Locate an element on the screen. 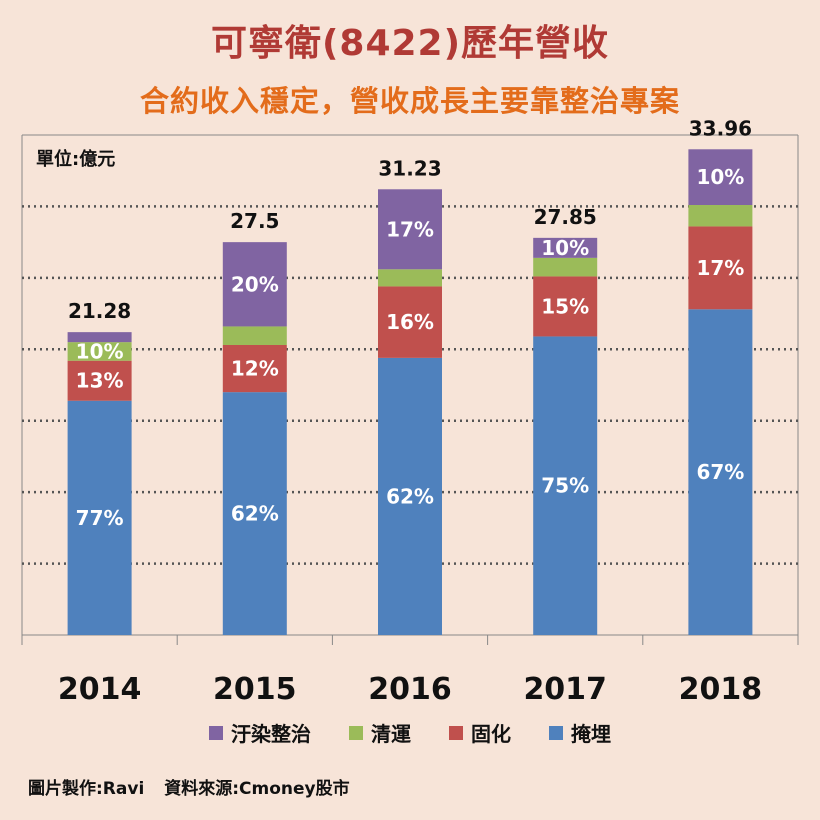  segment-label: 67% is located at coordinates (720, 472).